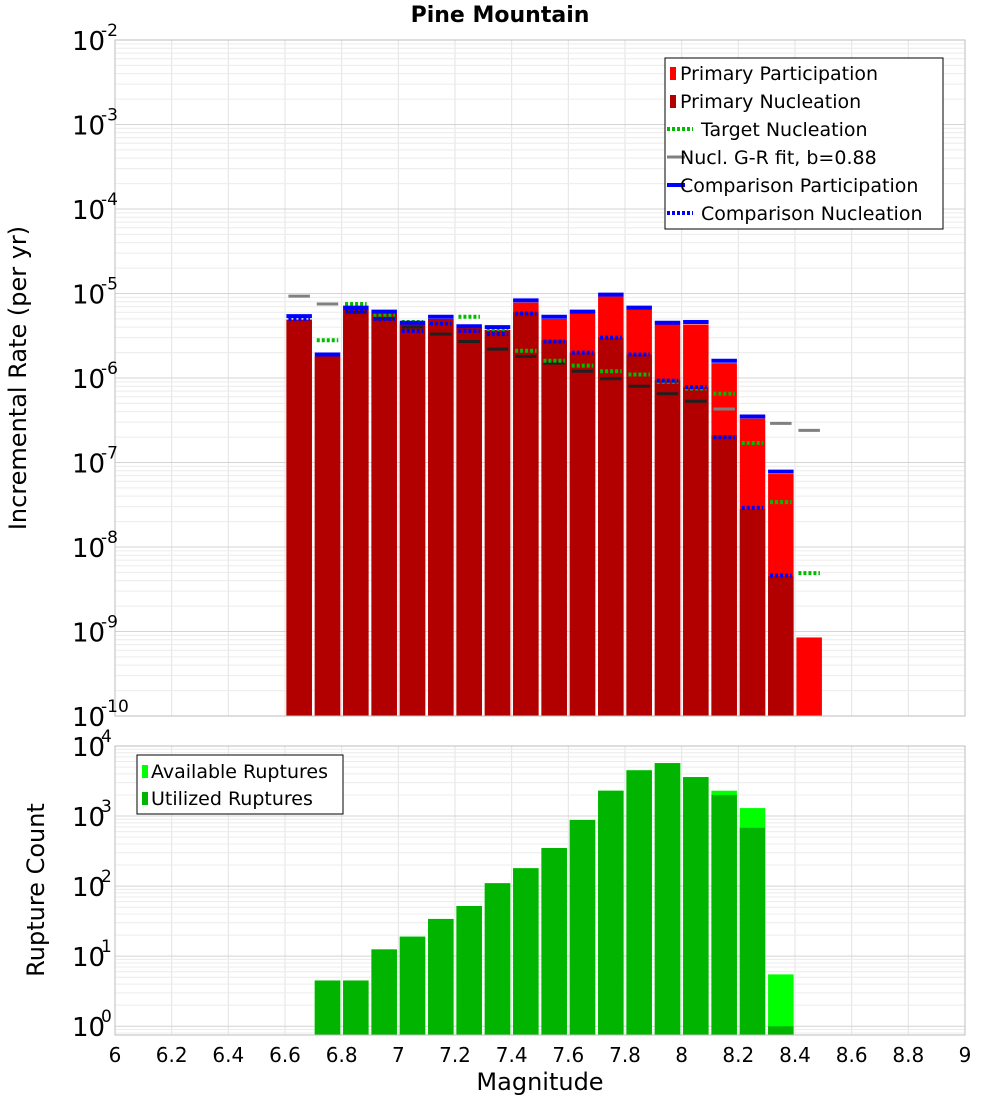 This screenshot has width=1000, height=1100. Describe the element at coordinates (625, 1055) in the screenshot. I see `x-tick-label: 7.8` at that location.